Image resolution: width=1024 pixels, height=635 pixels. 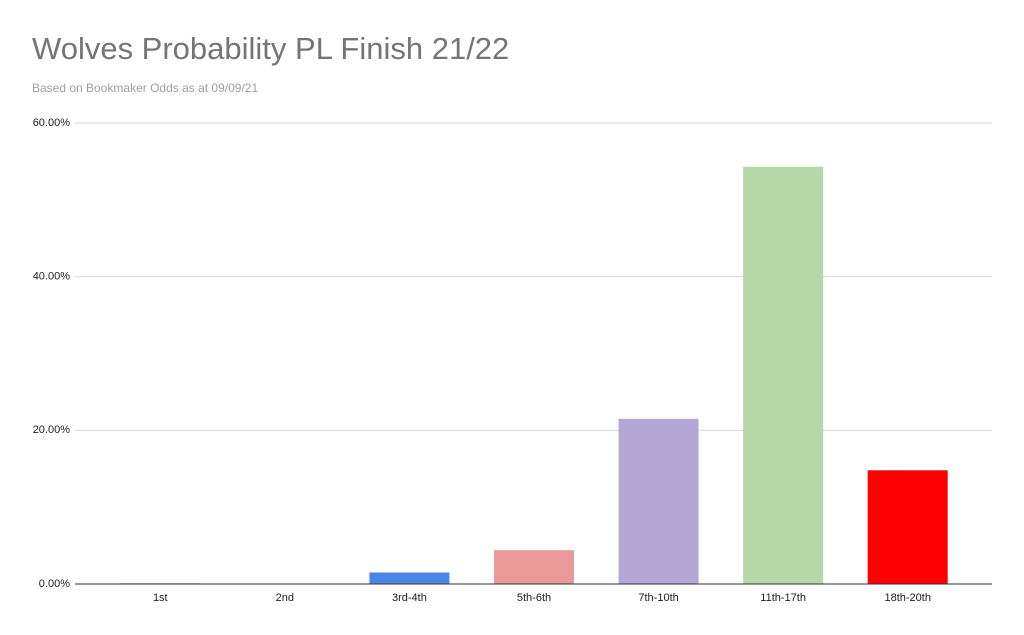 What do you see at coordinates (54, 584) in the screenshot?
I see `y-tick-label: 0.00%` at bounding box center [54, 584].